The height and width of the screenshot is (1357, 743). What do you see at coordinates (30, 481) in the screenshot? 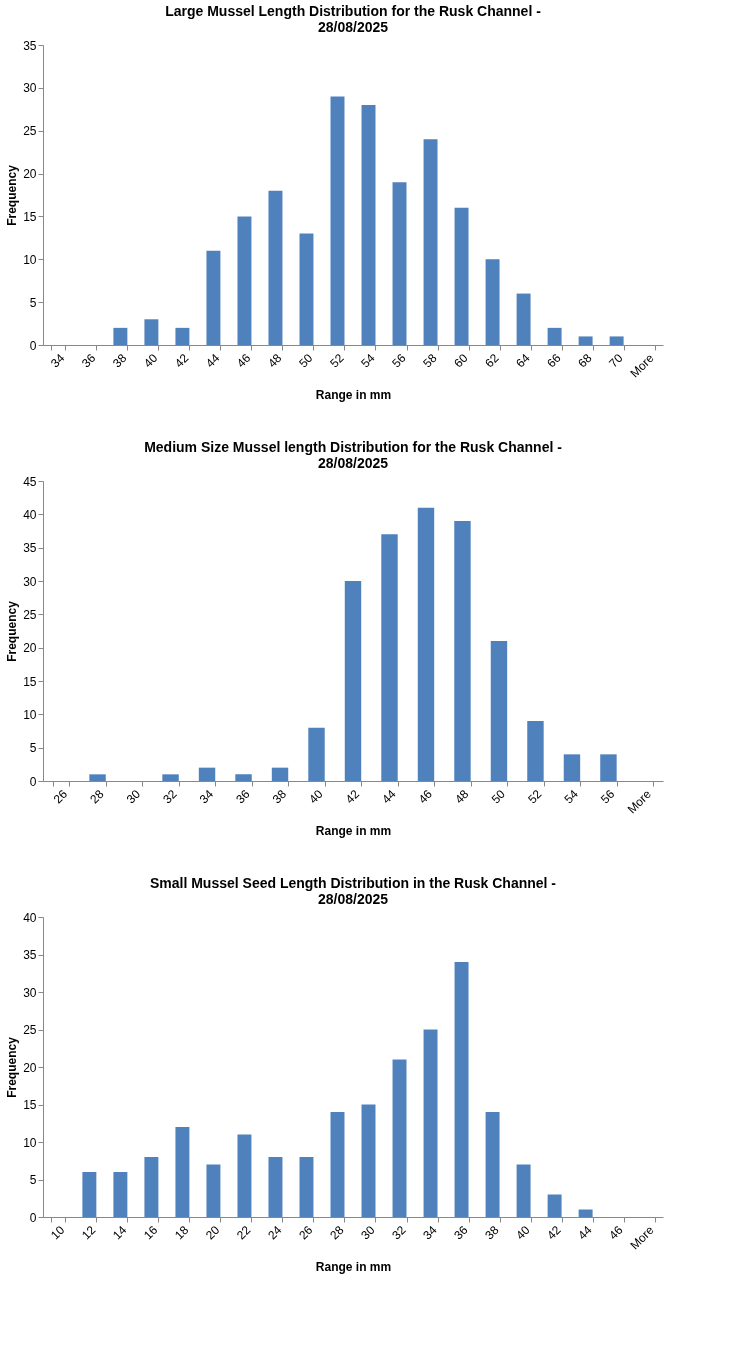
I see `y-tick-label: 45` at bounding box center [30, 481].